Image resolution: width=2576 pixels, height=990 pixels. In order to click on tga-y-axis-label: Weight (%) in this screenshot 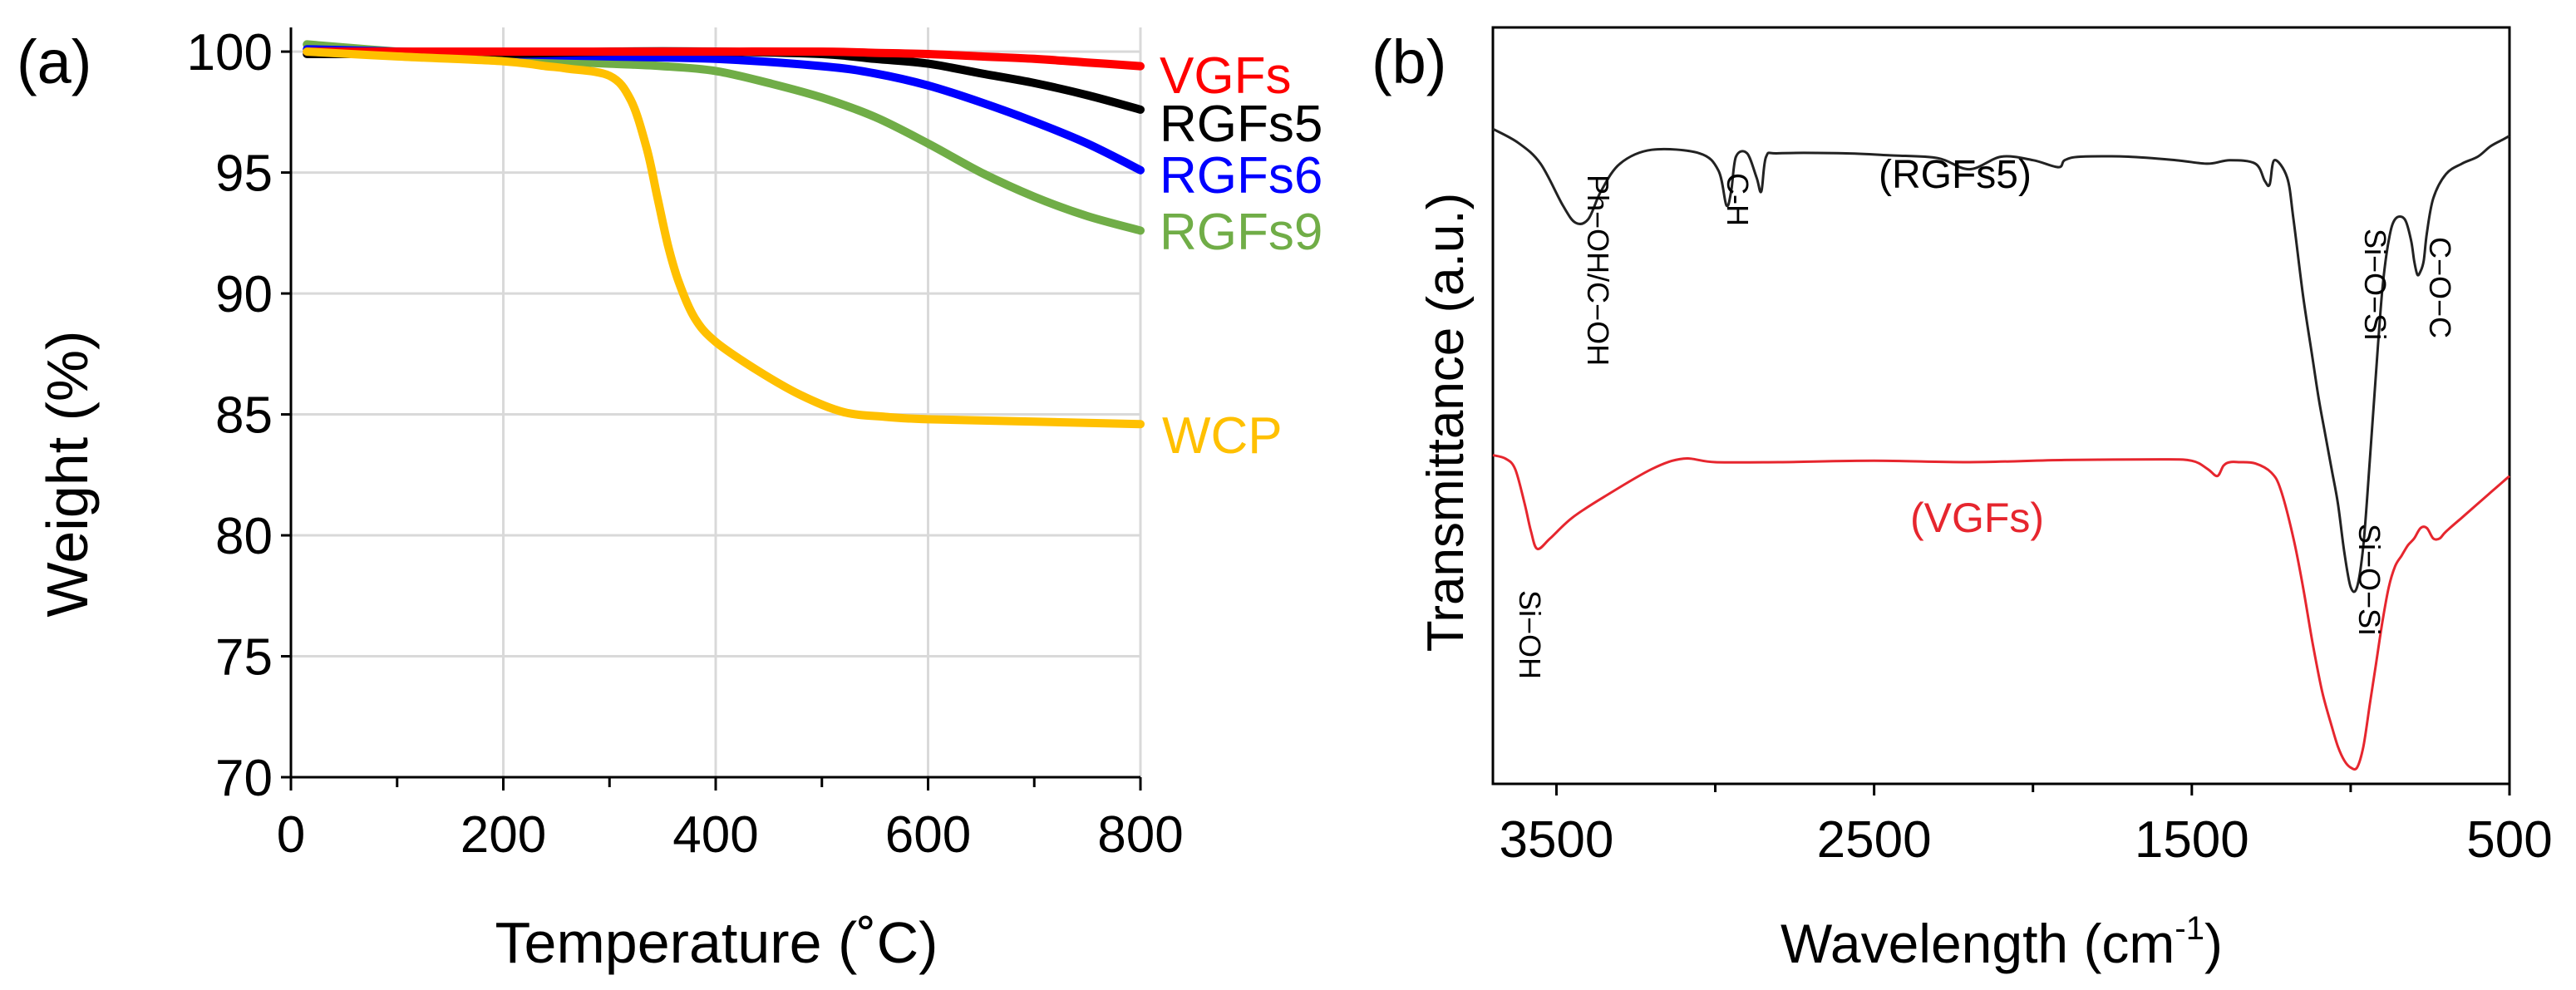, I will do `click(67, 475)`.